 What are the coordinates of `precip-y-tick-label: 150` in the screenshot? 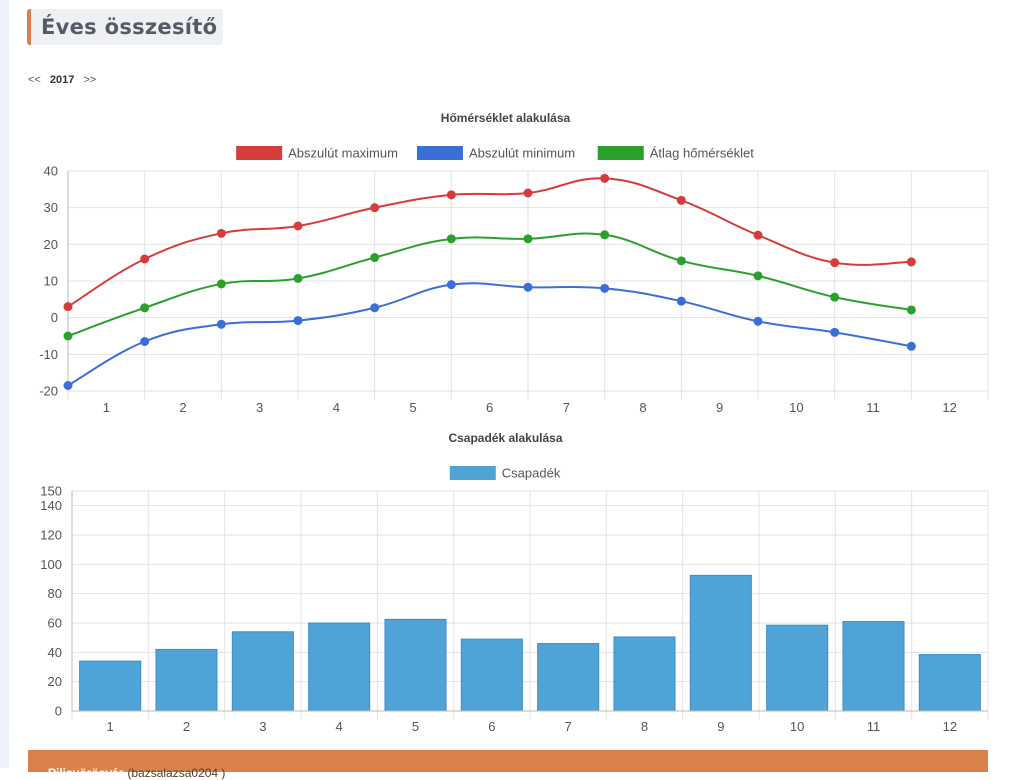 It's located at (51, 491).